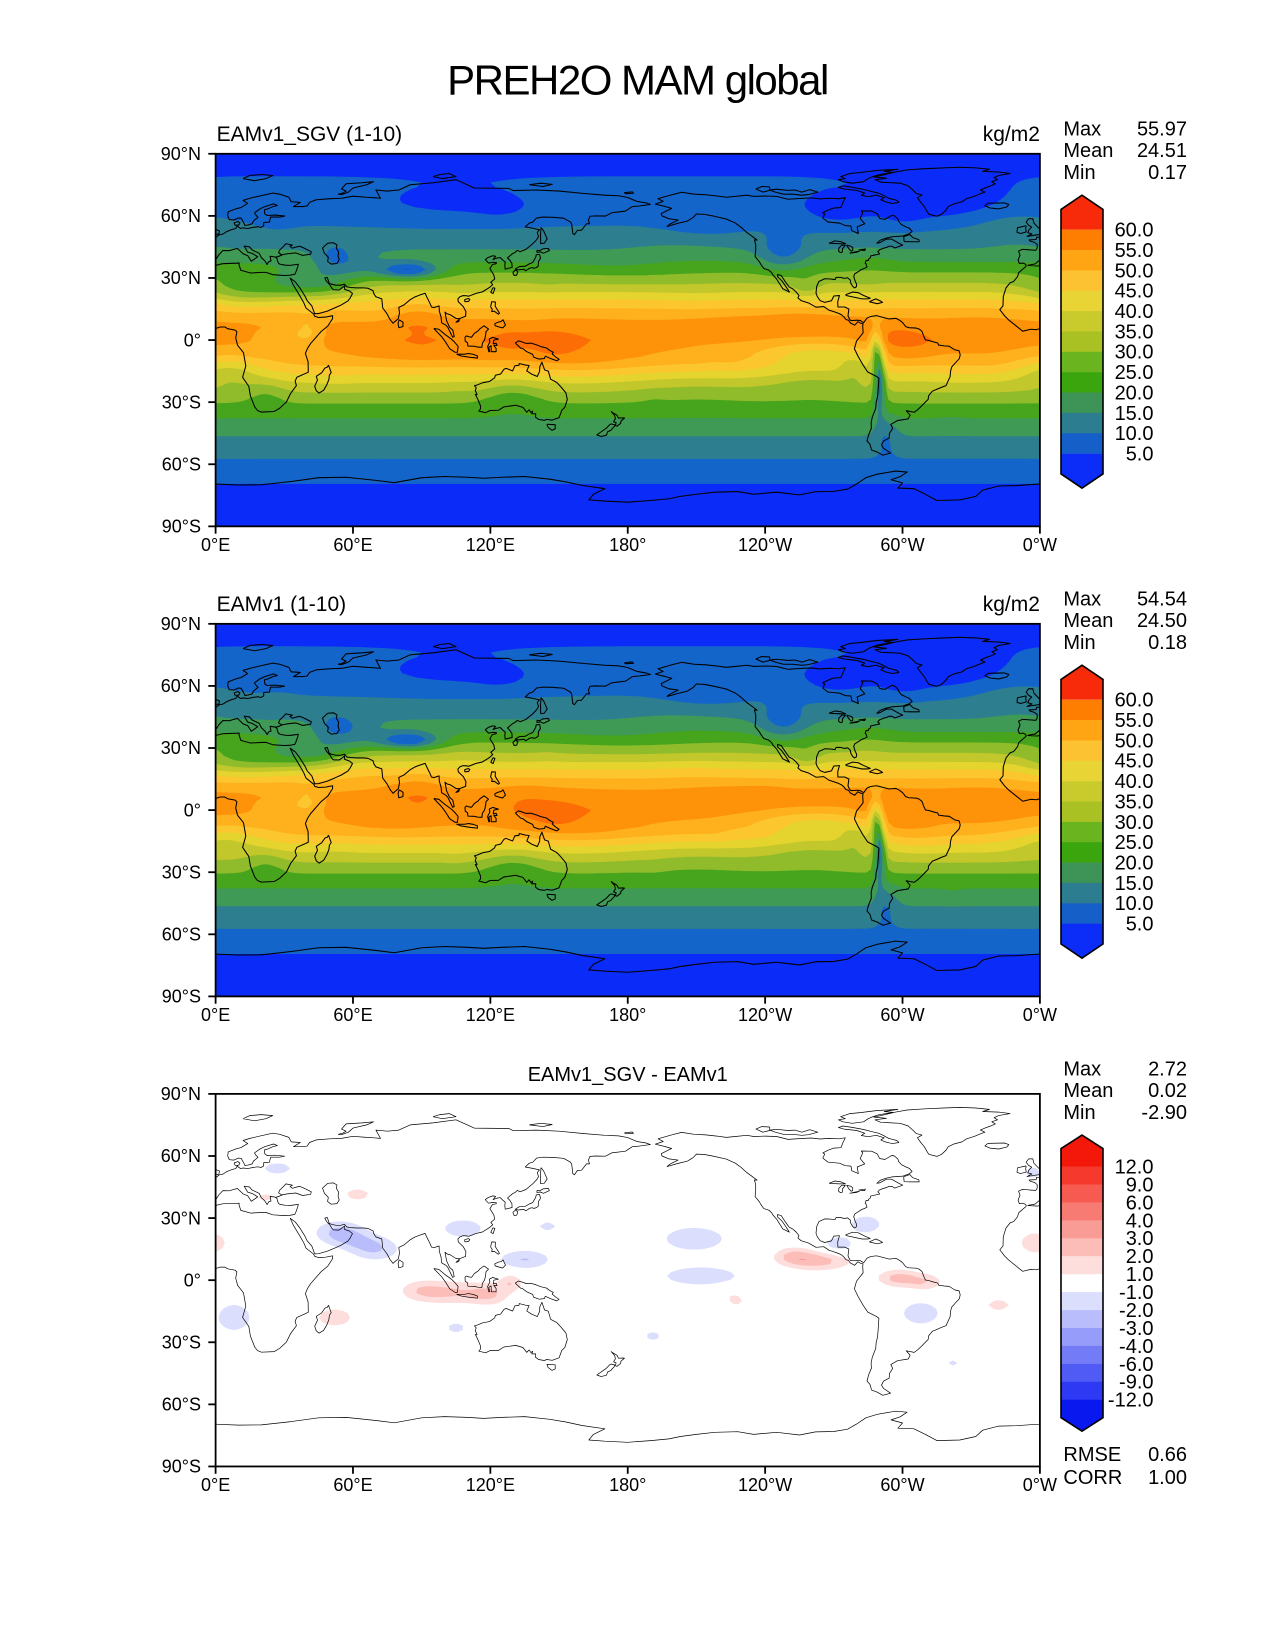 Image resolution: width=1275 pixels, height=1650 pixels. I want to click on svg-text: RMSE, so click(1092, 1455).